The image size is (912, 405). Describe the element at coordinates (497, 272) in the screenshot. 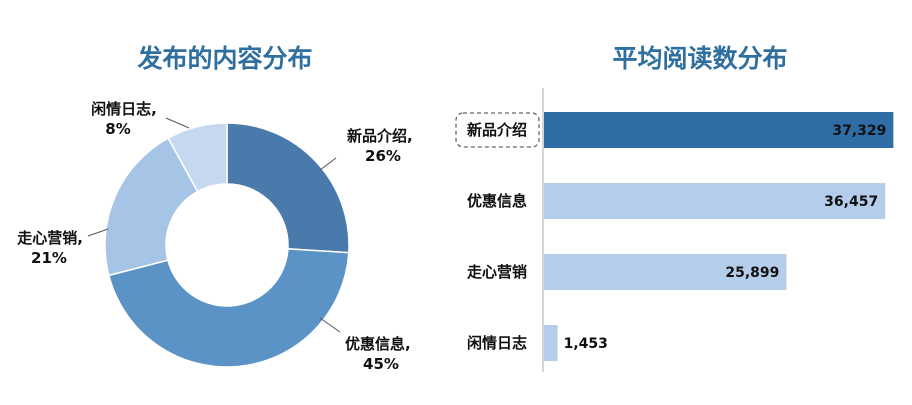

I see `bar-category-label: 走心营销` at that location.